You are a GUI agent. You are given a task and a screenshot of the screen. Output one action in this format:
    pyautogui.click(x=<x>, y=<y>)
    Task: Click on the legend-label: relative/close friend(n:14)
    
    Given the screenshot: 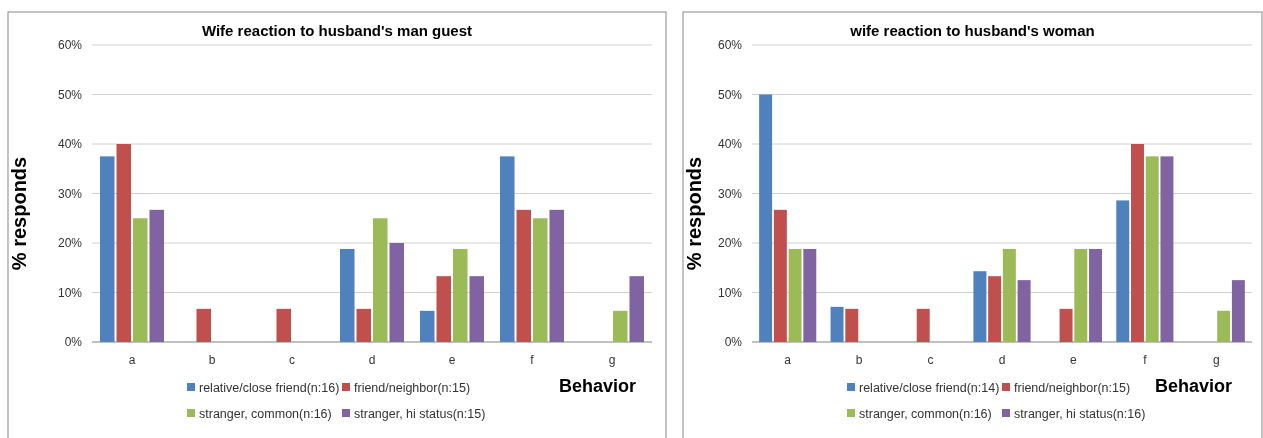 What is the action you would take?
    pyautogui.click(x=929, y=388)
    